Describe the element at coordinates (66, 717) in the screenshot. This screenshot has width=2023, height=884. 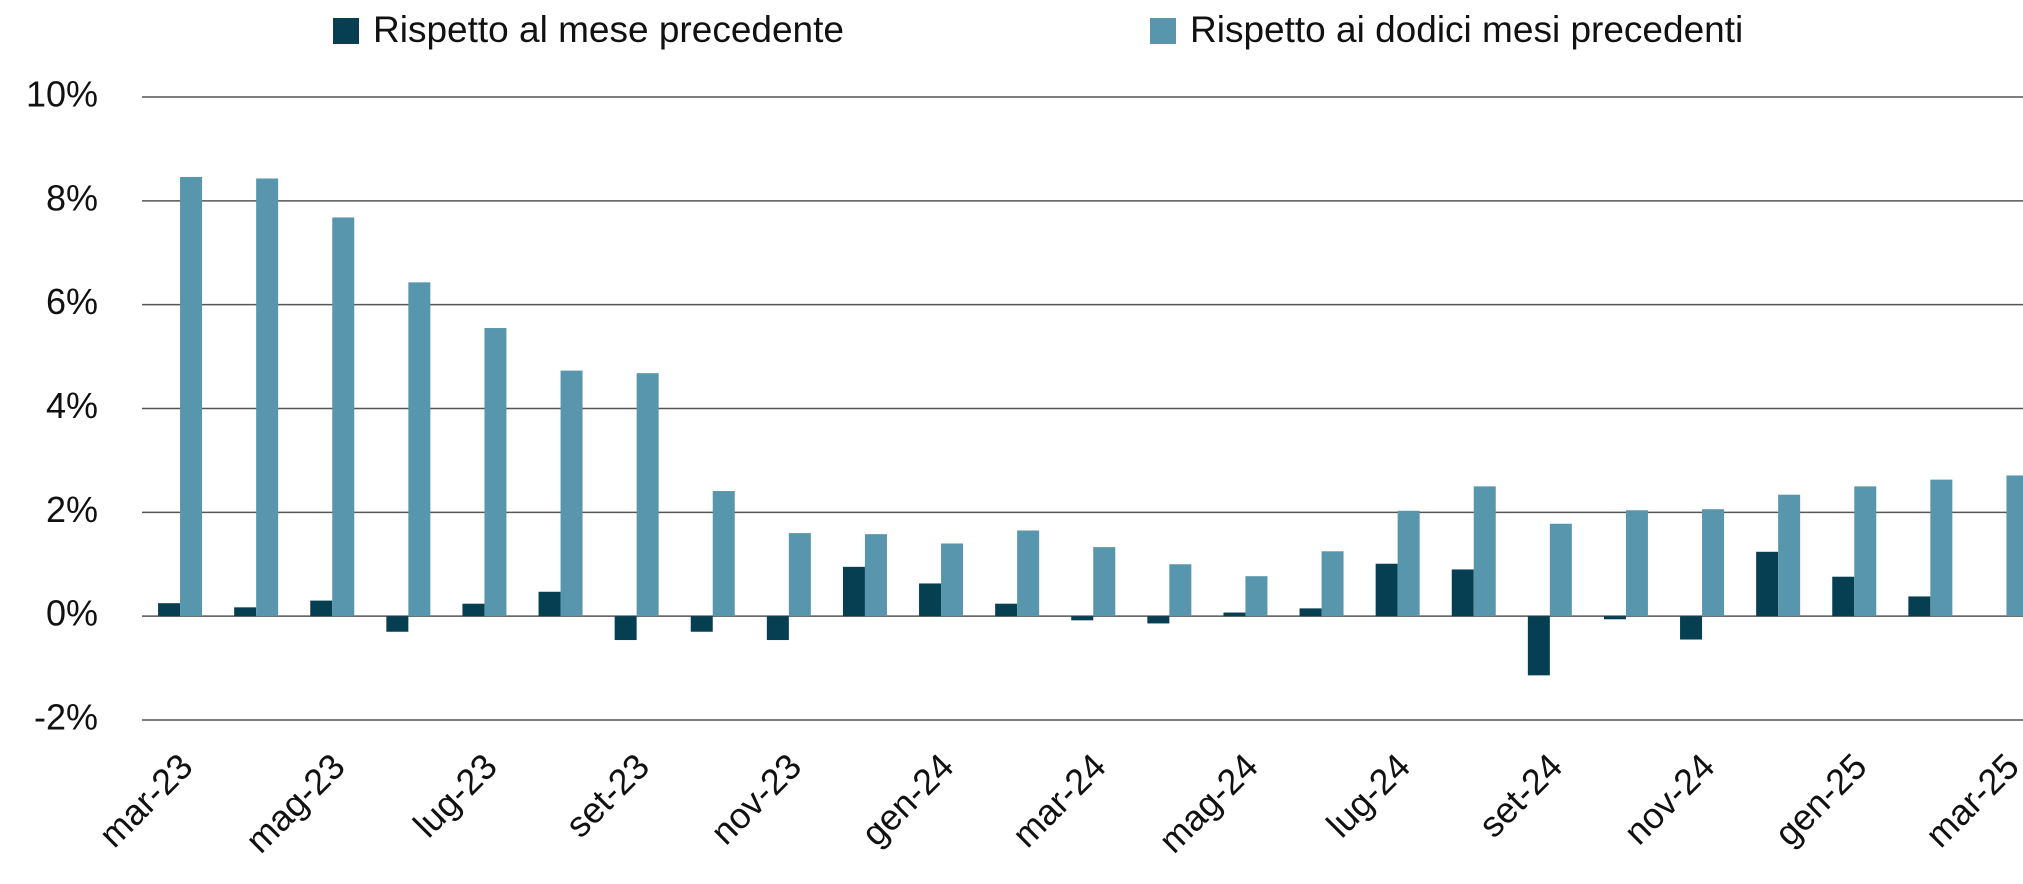
I see `y-tick-label: -2%` at that location.